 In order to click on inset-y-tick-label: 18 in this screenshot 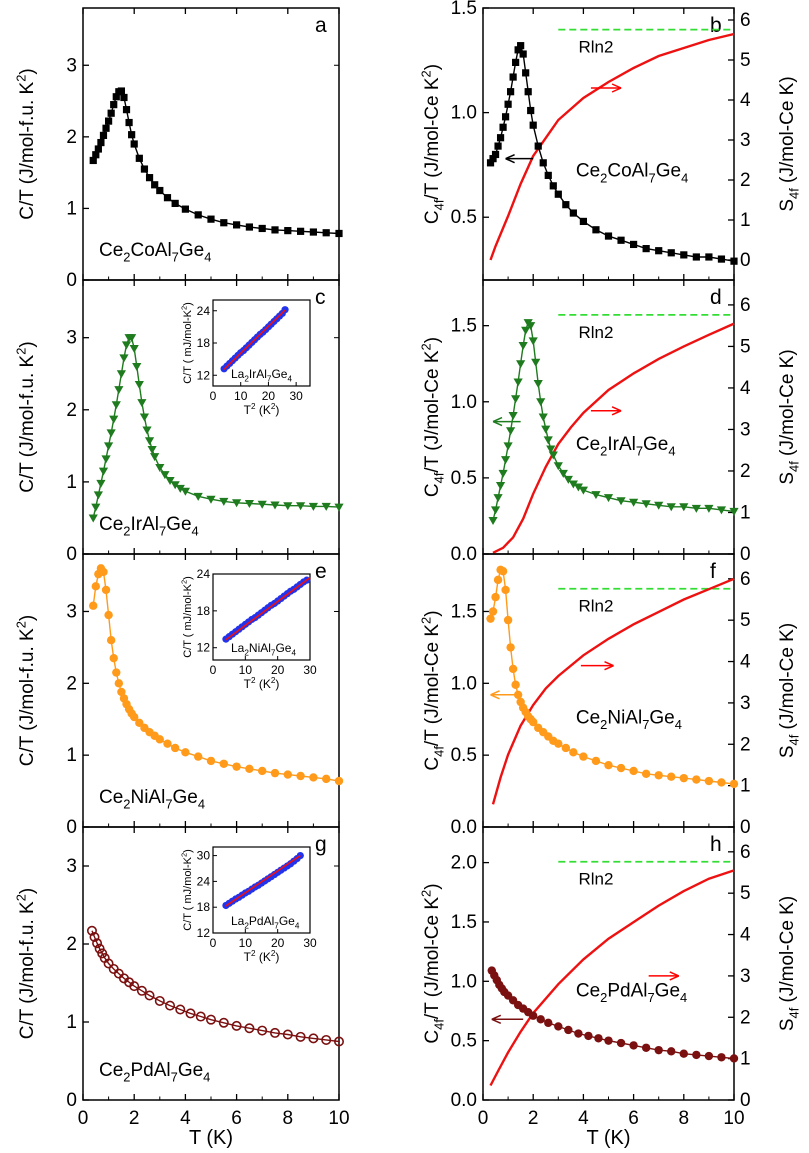, I will do `click(204, 611)`.